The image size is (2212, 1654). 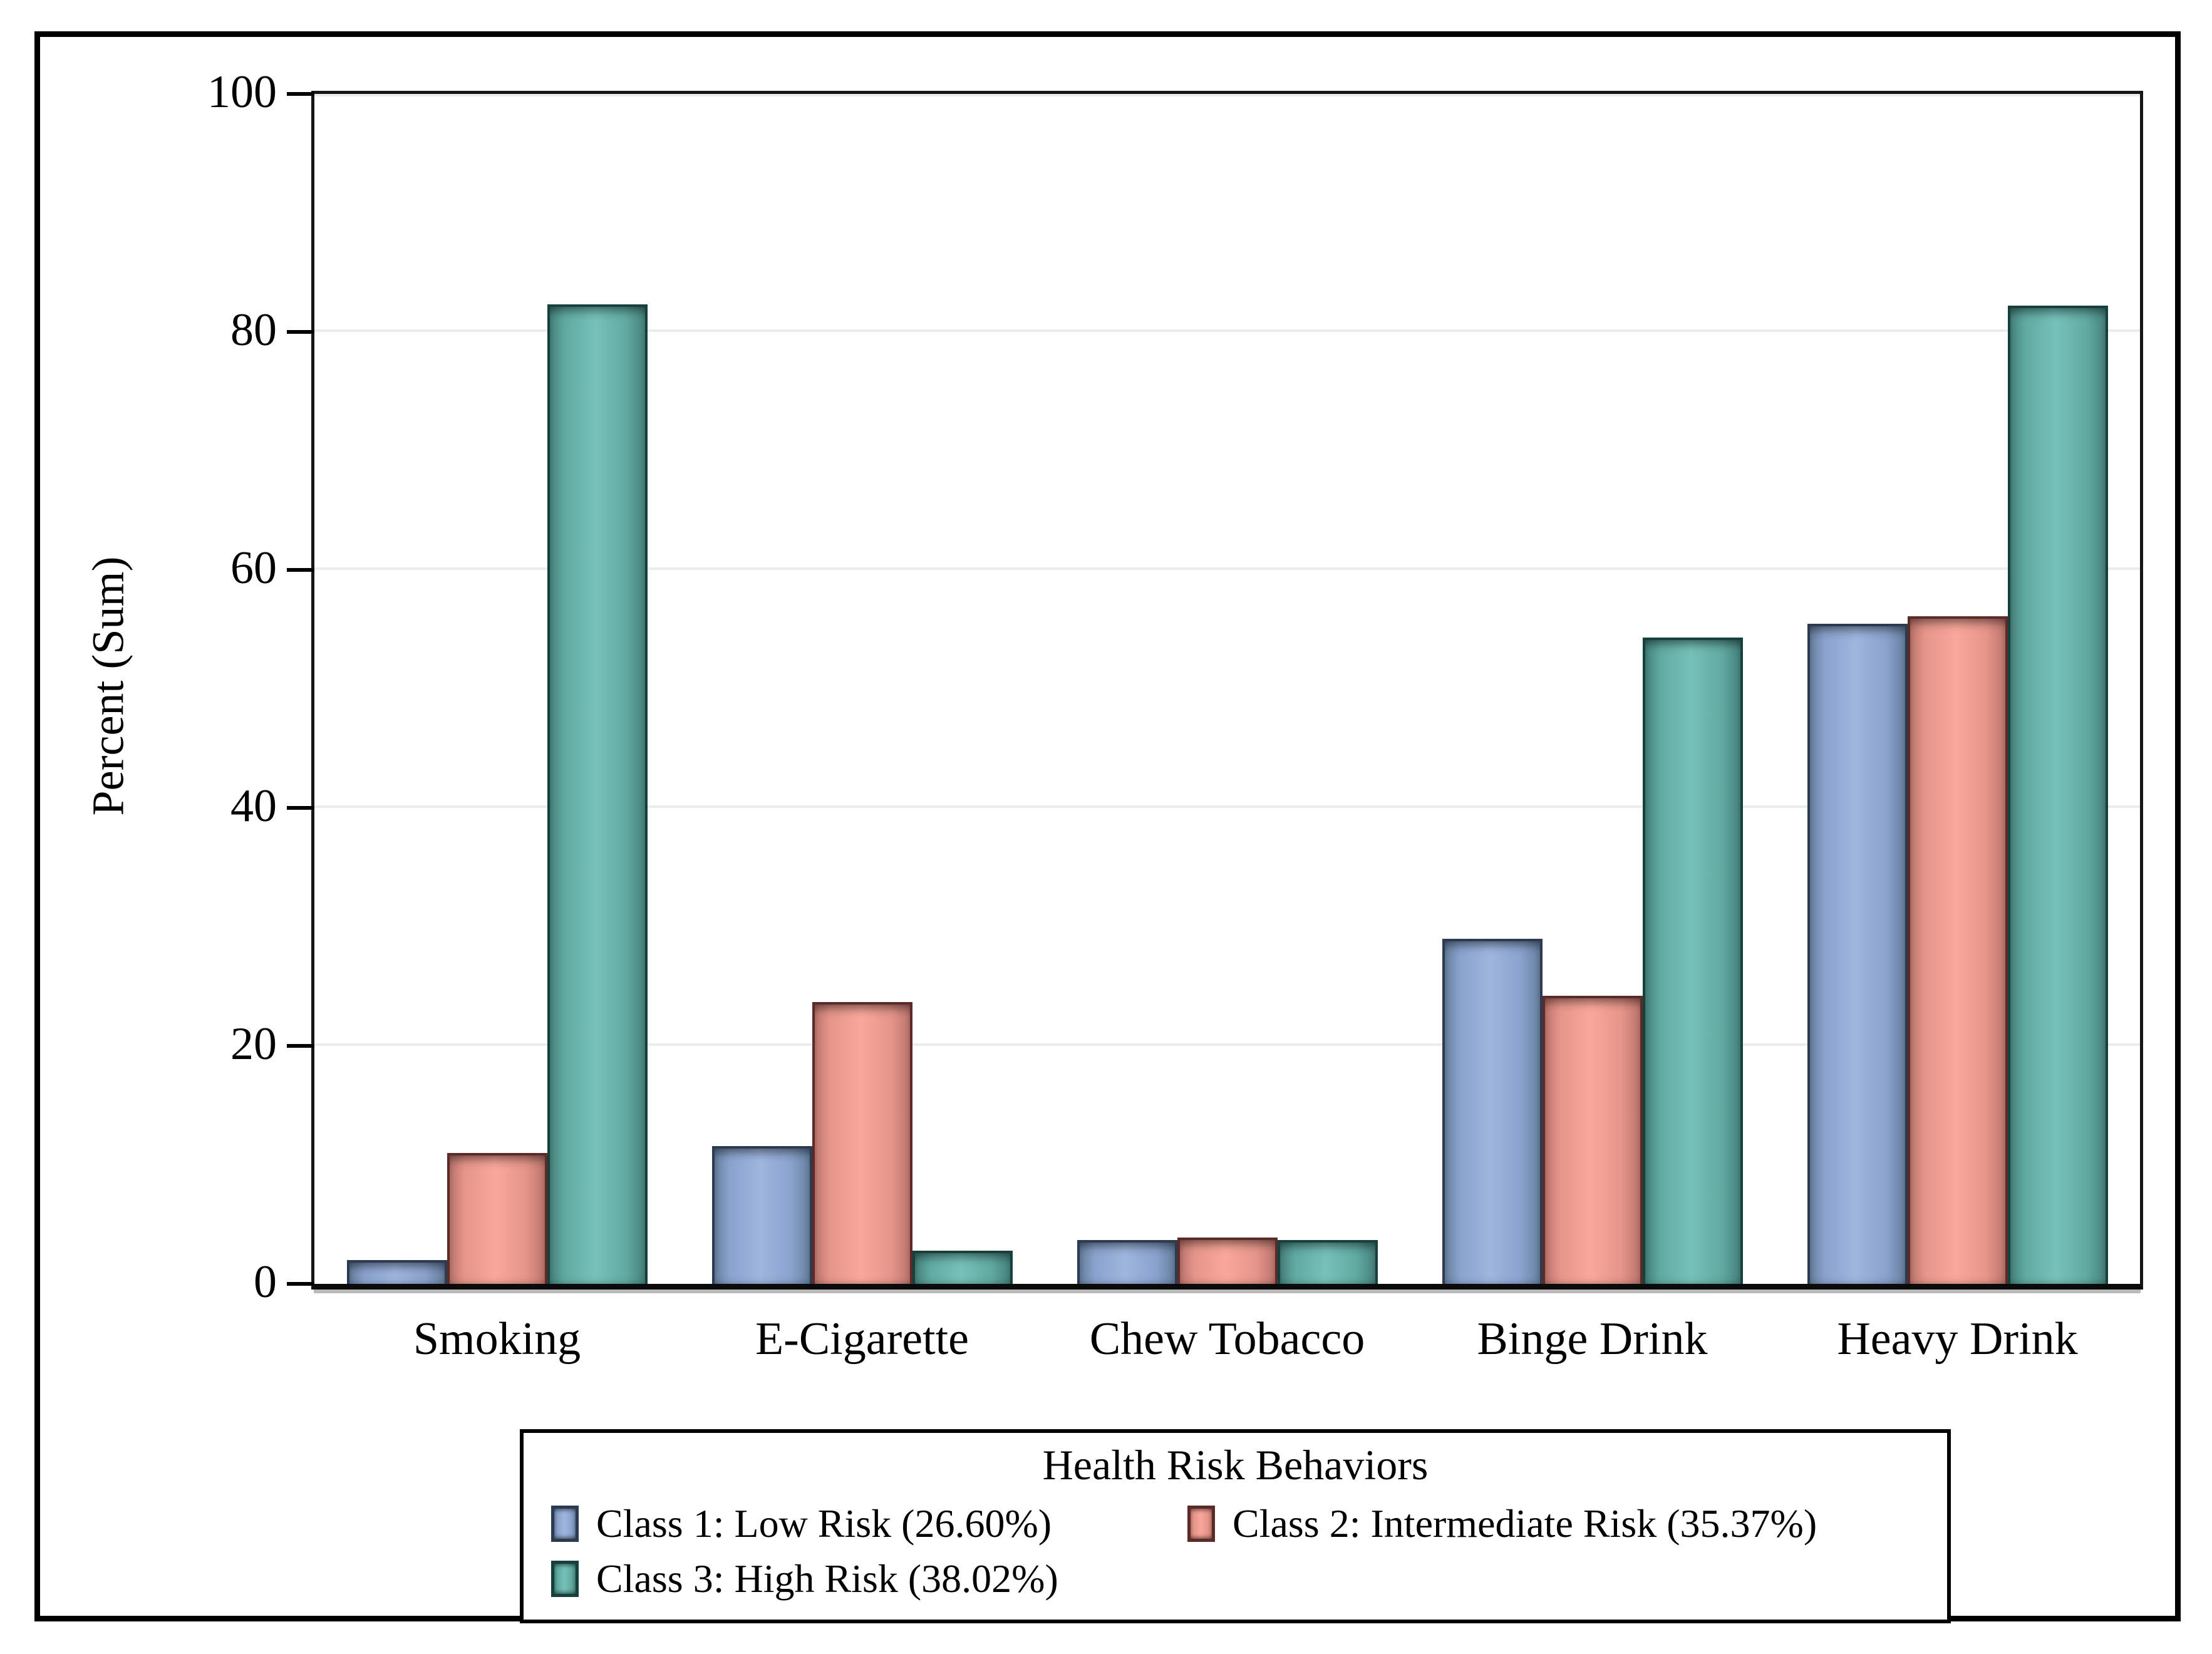 I want to click on bar-group-Chew Tobacco: Chew Tobacco, so click(x=1227, y=729).